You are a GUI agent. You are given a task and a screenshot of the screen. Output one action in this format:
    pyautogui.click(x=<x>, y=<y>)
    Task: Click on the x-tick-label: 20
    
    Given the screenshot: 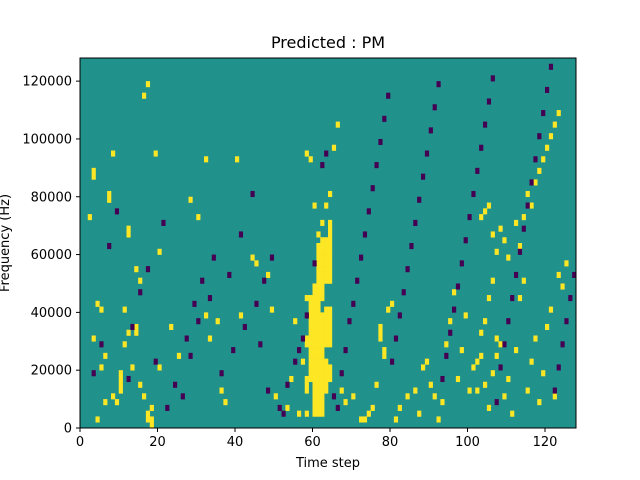 What is the action you would take?
    pyautogui.click(x=157, y=442)
    